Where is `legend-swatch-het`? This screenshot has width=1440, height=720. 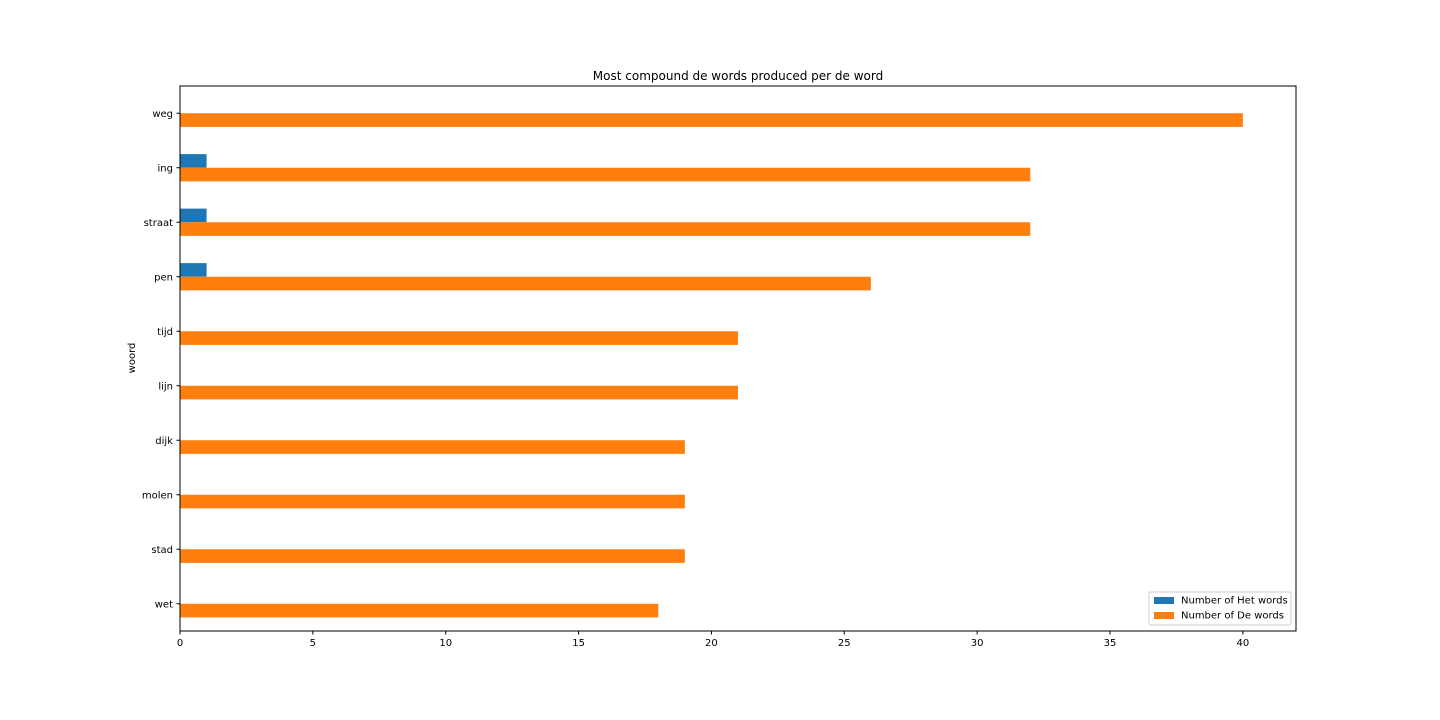
legend-swatch-het is located at coordinates (1164, 600).